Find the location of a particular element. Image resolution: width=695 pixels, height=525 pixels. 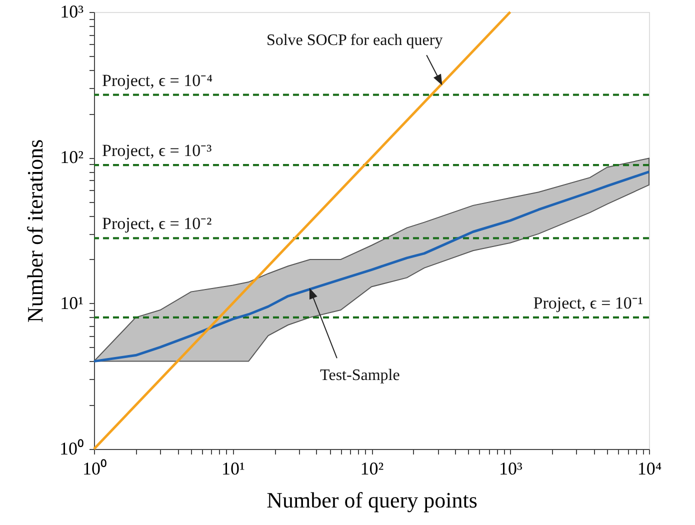

x-tick-label: 10³ is located at coordinates (511, 468).